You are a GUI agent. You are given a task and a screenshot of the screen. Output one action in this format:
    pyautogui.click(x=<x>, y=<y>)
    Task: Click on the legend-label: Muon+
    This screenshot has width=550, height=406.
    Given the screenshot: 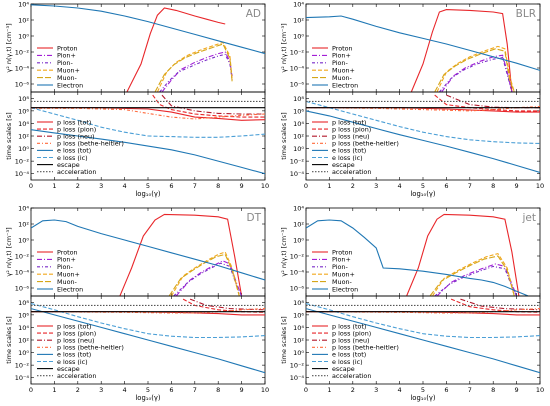 What is the action you would take?
    pyautogui.click(x=343, y=275)
    